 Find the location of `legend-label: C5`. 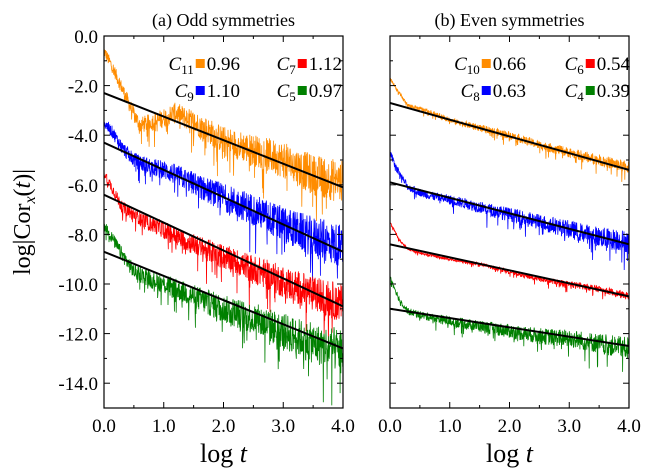

legend-label: C5 is located at coordinates (286, 92).